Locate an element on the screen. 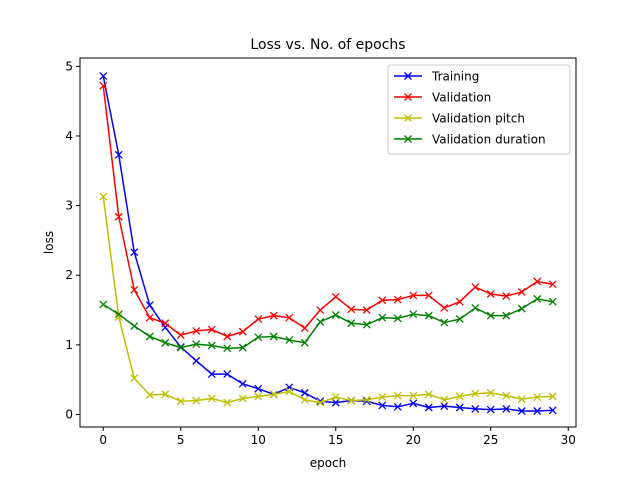  x-tick-label: 20 is located at coordinates (413, 440).